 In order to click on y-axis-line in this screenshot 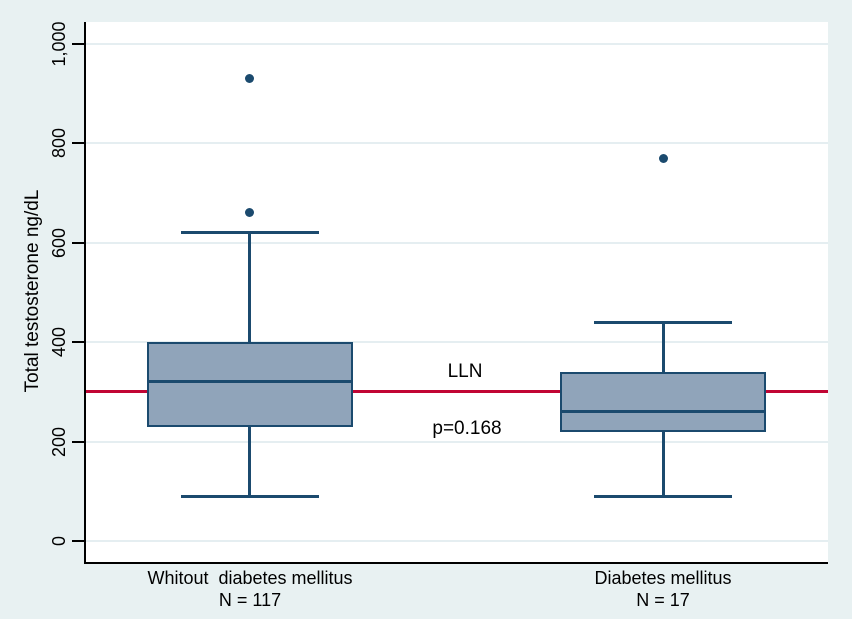, I will do `click(85, 293)`.